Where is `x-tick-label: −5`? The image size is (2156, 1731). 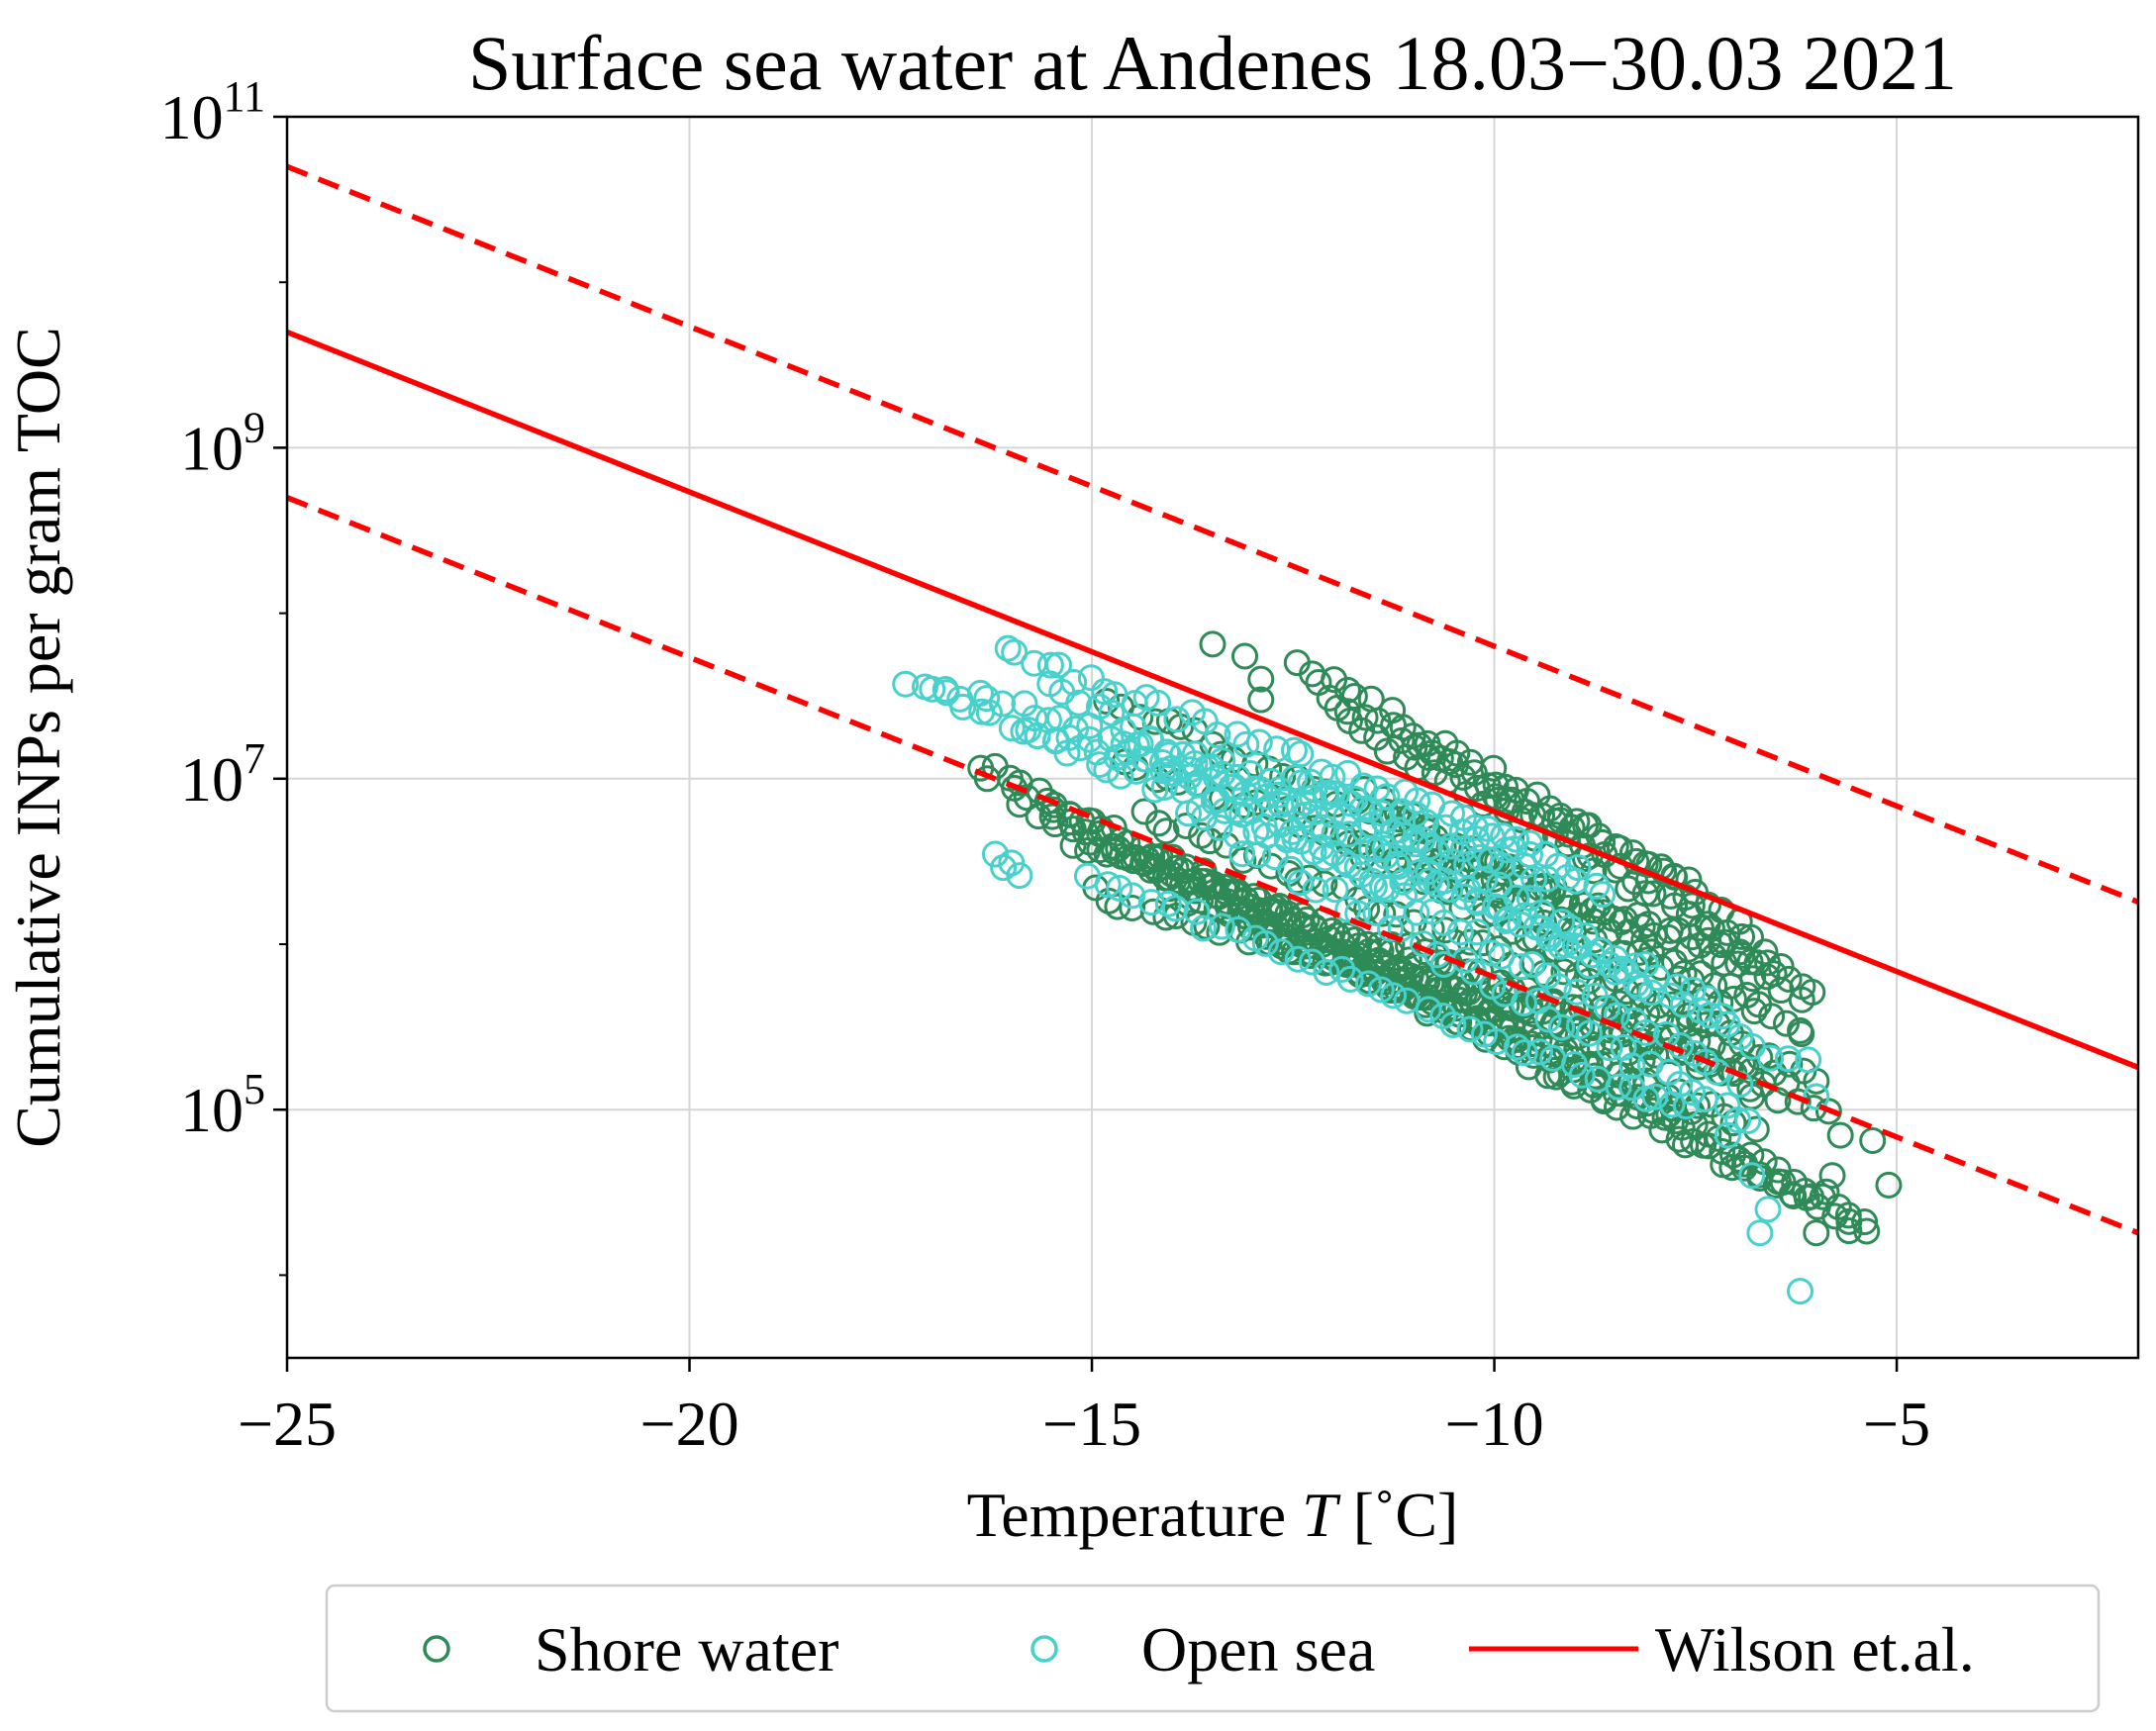 x-tick-label: −5 is located at coordinates (1896, 1424).